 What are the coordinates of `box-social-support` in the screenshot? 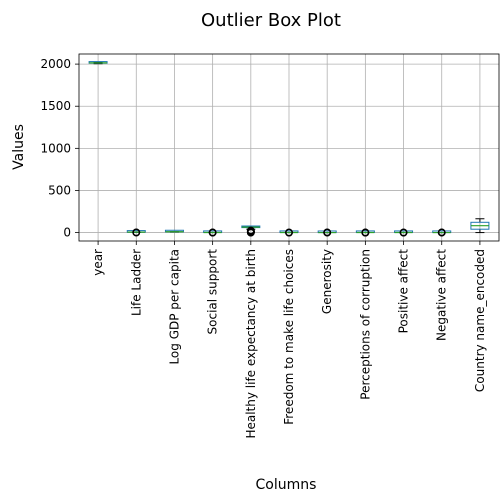 It's located at (213, 232).